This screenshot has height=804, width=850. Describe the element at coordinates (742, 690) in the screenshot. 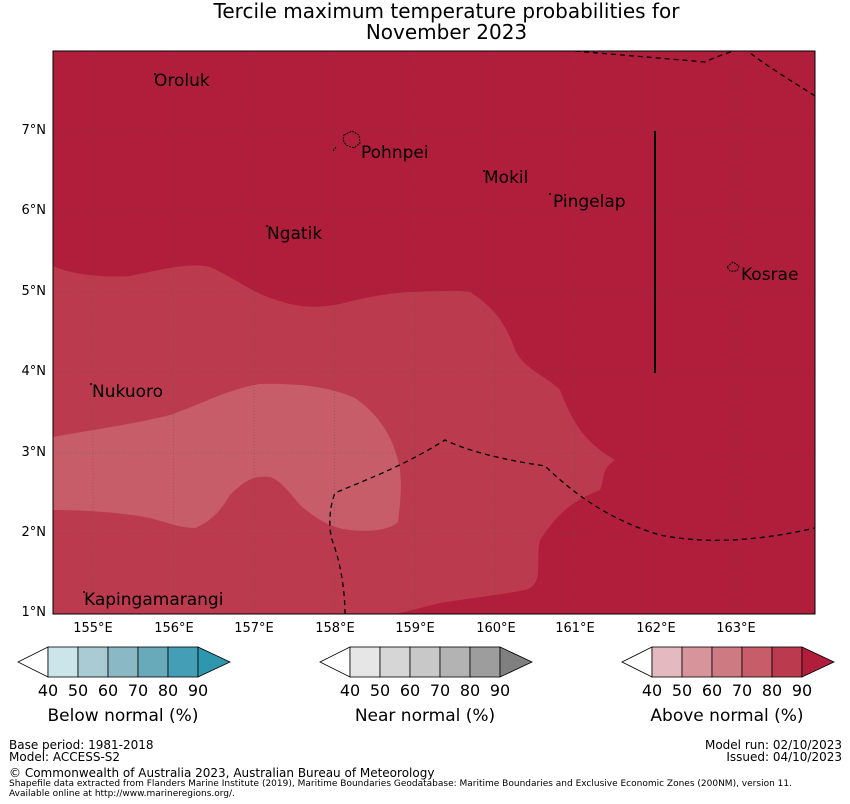

I see `legend-above-tick: 70` at that location.